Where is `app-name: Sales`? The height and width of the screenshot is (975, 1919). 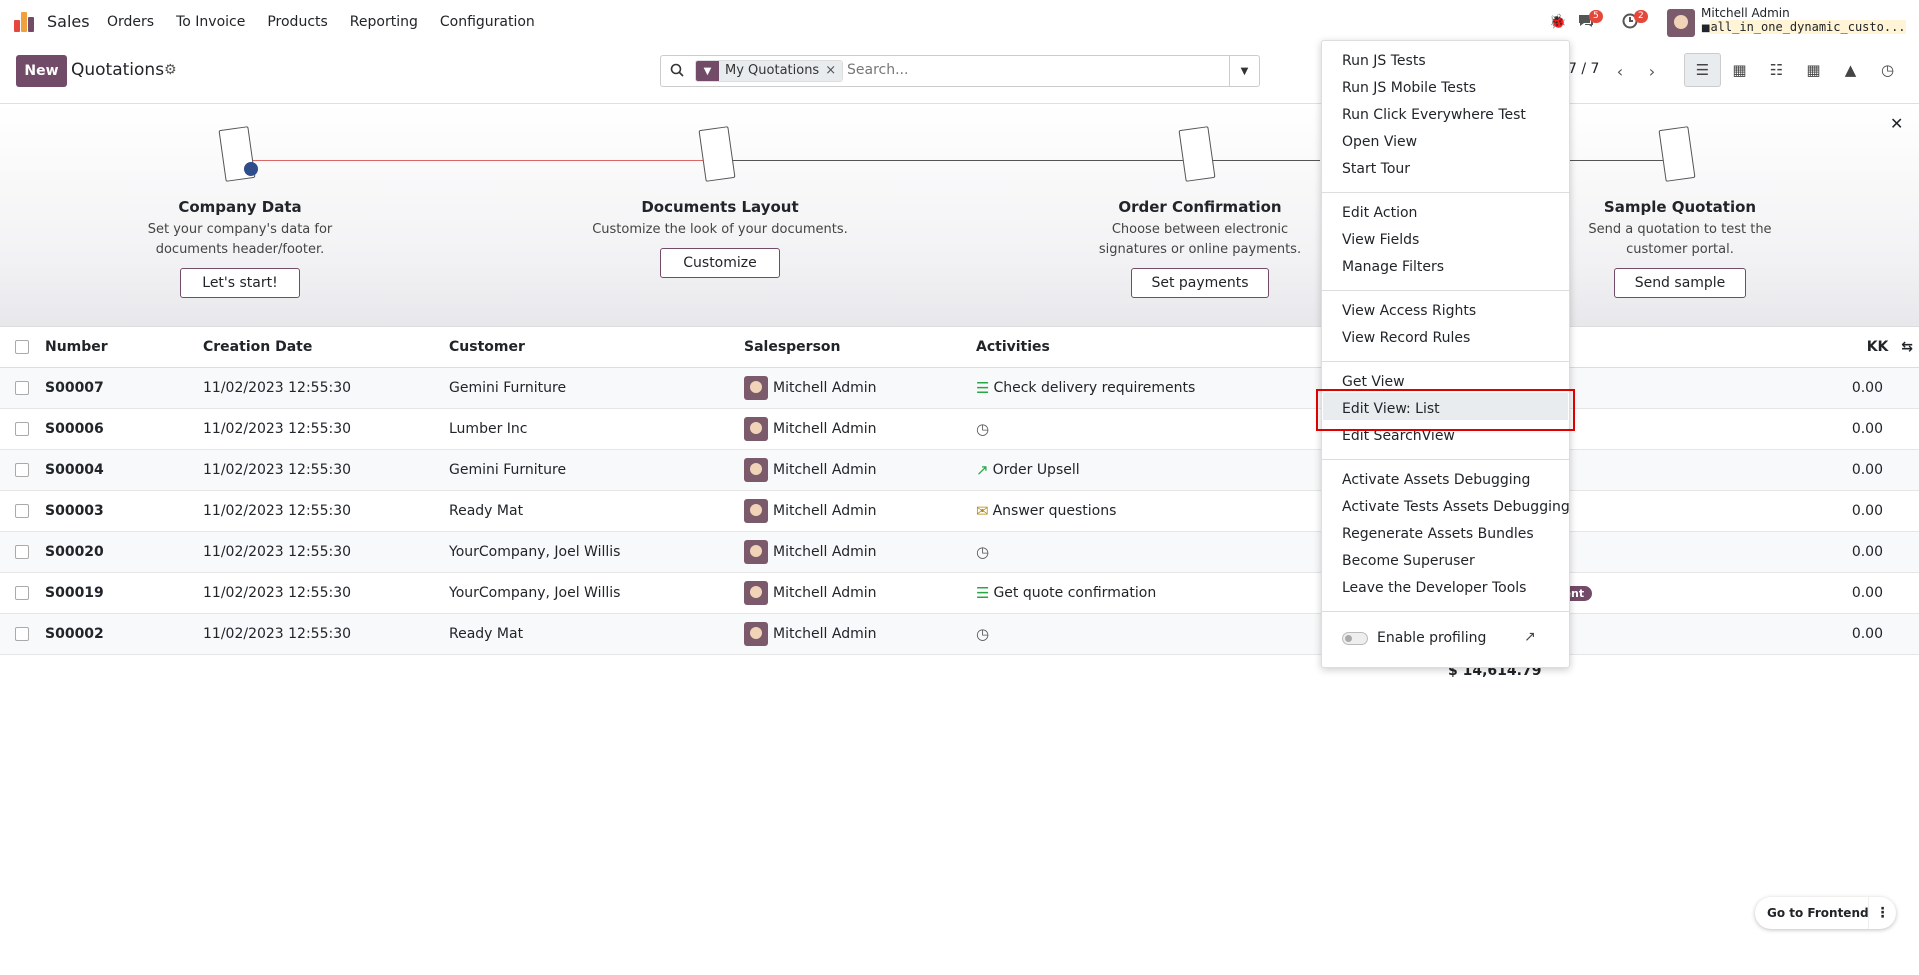 app-name: Sales is located at coordinates (68, 21).